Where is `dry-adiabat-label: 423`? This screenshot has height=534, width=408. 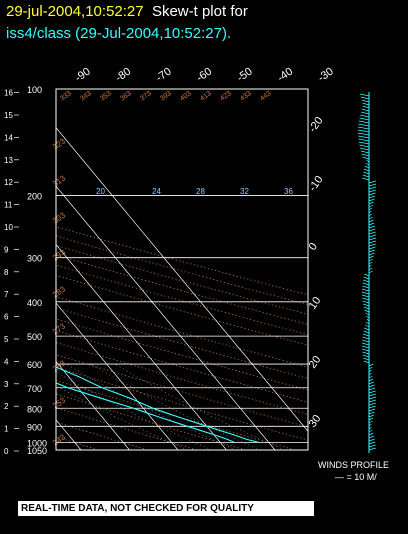 dry-adiabat-label: 423 is located at coordinates (226, 96).